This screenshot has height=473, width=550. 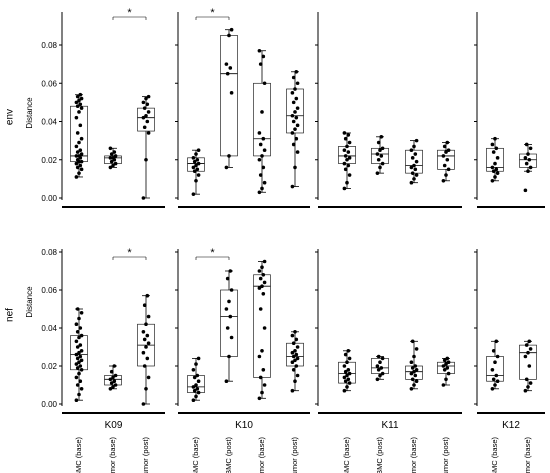 I want to click on significance-bracket: *, so click(x=129, y=13).